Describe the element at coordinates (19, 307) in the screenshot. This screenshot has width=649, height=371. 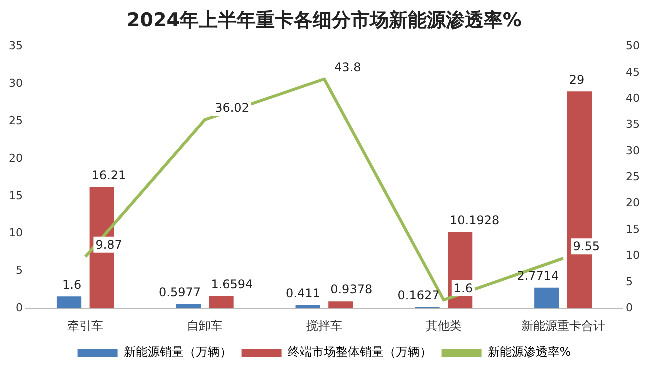
I see `y-tick-label: 0` at that location.